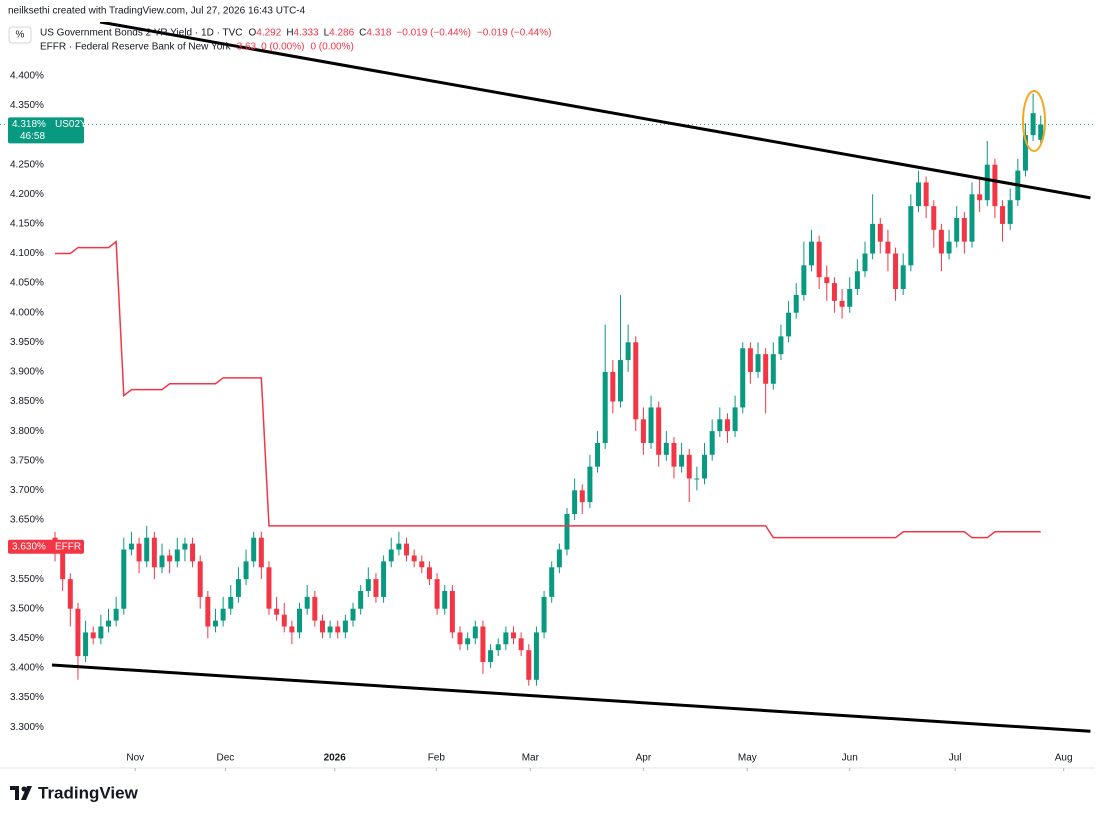  Describe the element at coordinates (850, 758) in the screenshot. I see `x-tick-label: Jun` at that location.